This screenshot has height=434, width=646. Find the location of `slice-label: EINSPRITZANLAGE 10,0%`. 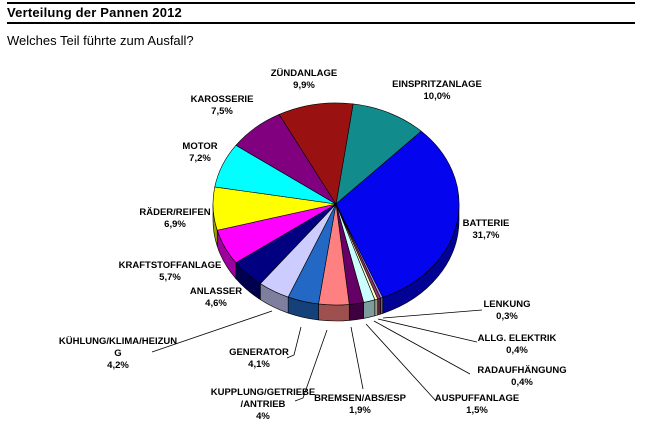

slice-label: EINSPRITZANLAGE 10,0% is located at coordinates (437, 90).